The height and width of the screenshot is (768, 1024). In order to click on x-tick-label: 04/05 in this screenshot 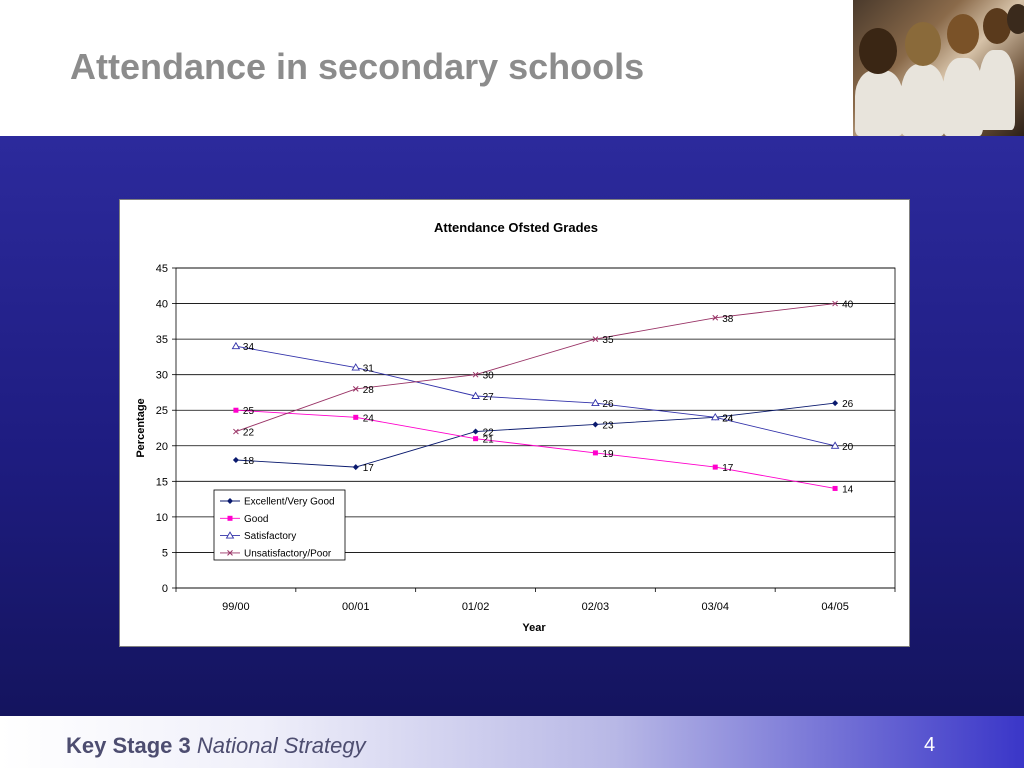, I will do `click(835, 607)`.